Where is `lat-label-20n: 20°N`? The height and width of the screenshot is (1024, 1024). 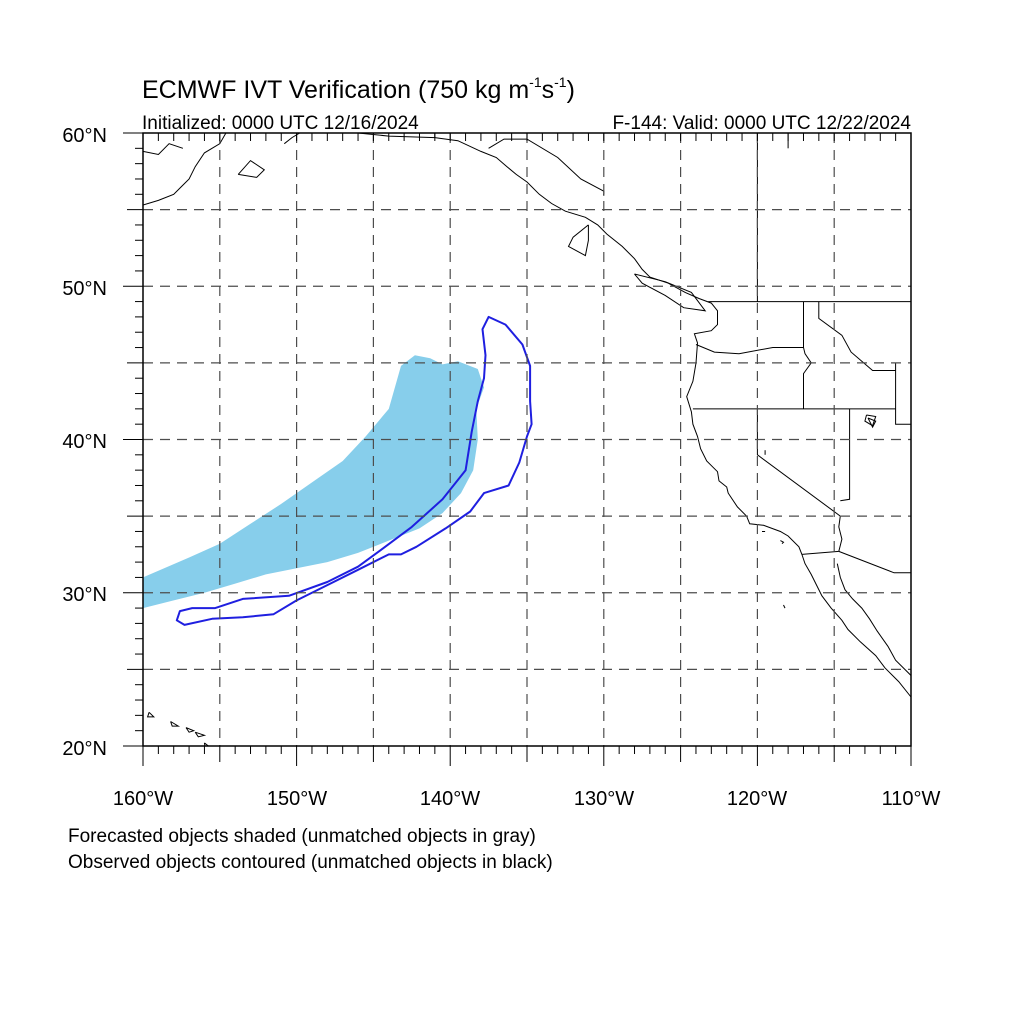 lat-label-20n: 20°N is located at coordinates (84, 749).